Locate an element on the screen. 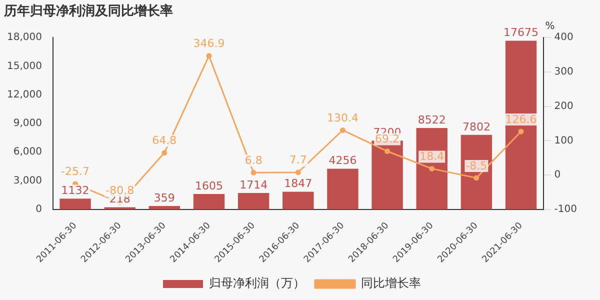  data-label: 130.4 is located at coordinates (342, 118).